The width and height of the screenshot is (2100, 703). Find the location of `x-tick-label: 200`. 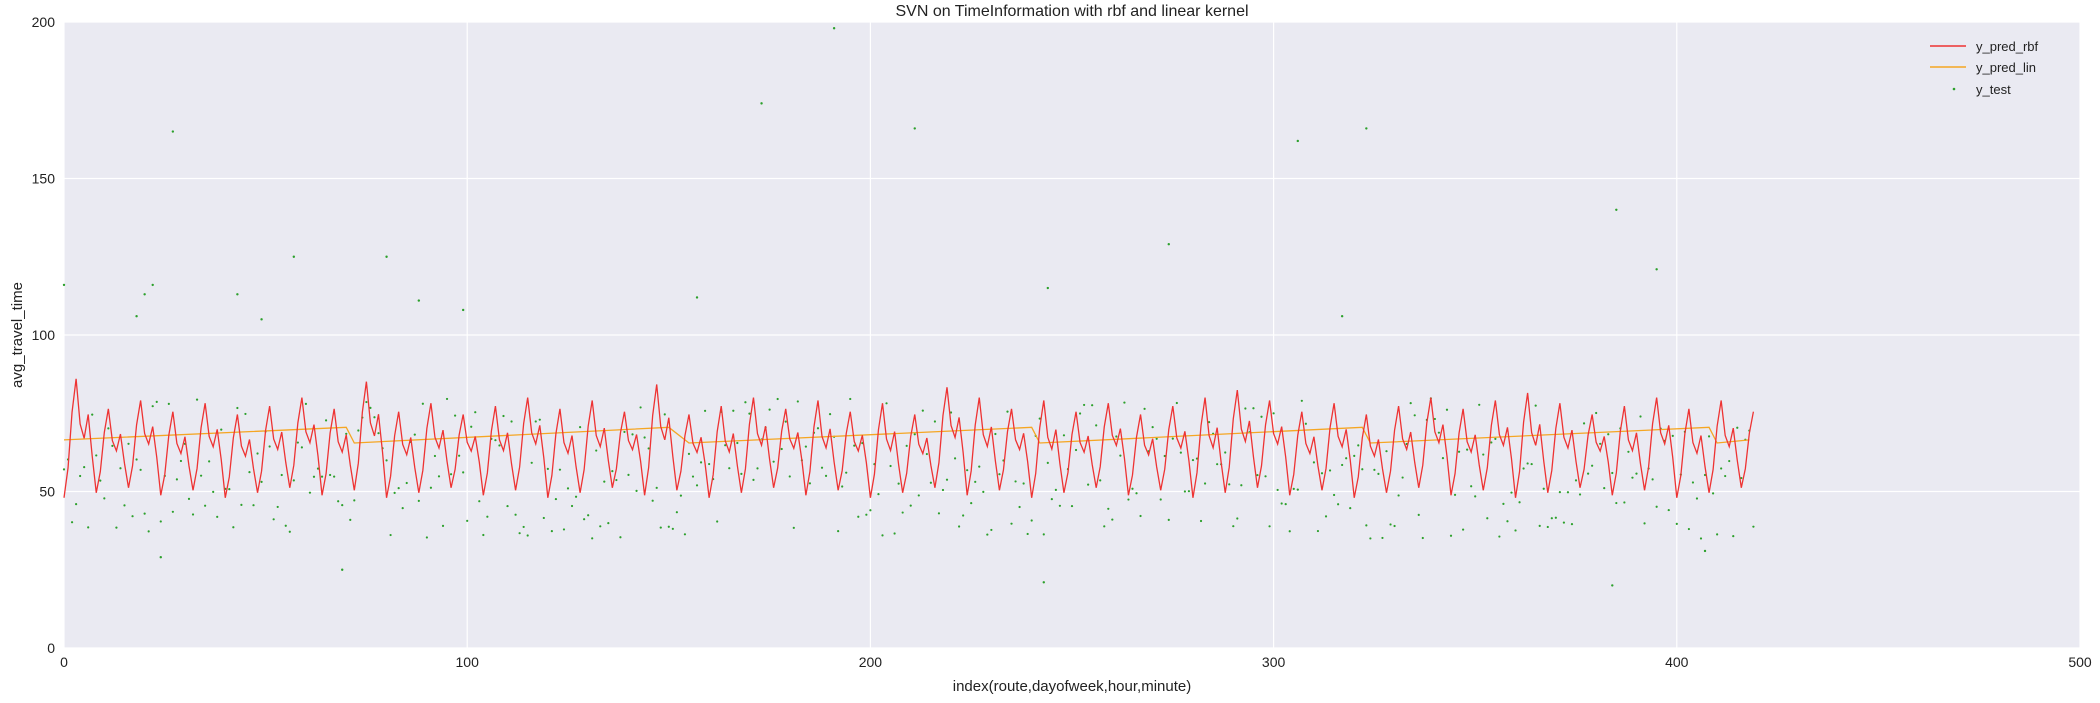

x-tick-label: 200 is located at coordinates (871, 662).